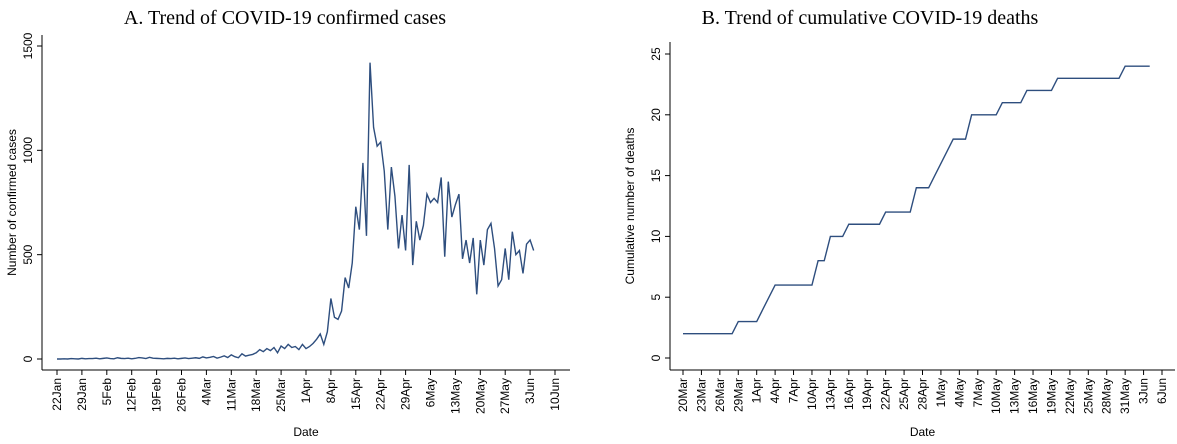  What do you see at coordinates (959, 392) in the screenshot?
I see `x-tick-label: 4May` at bounding box center [959, 392].